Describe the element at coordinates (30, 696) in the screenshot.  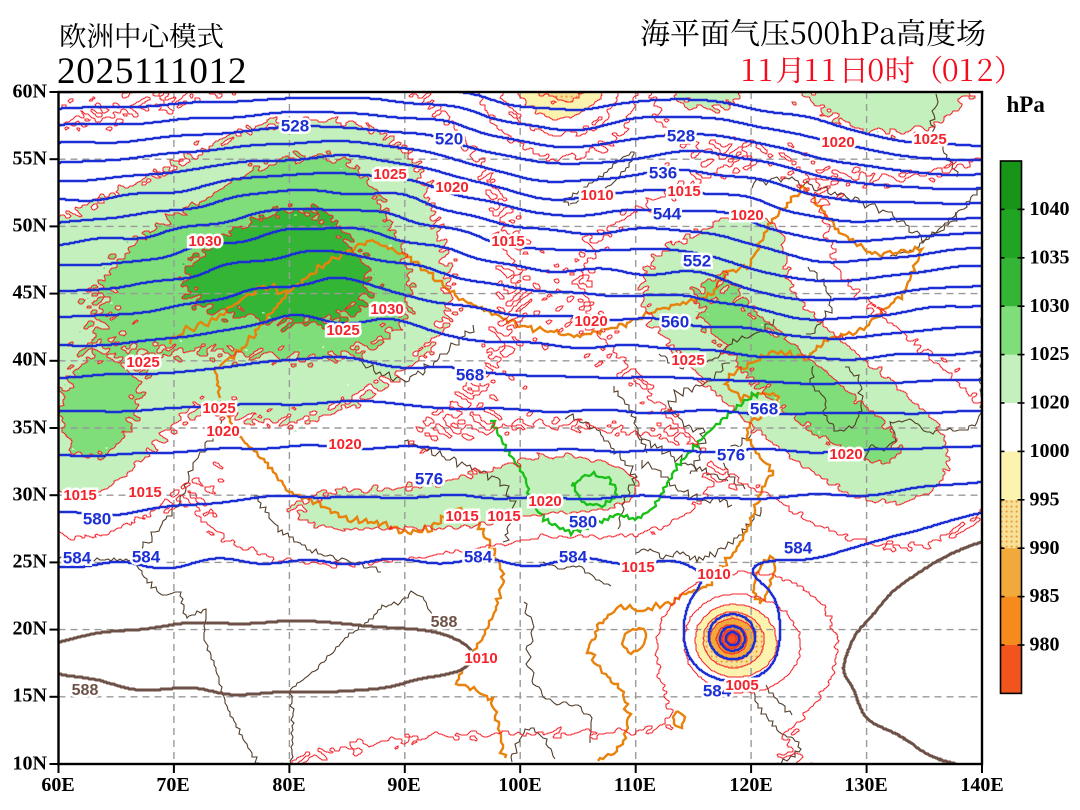
I see `svg-text: 15N` at that location.